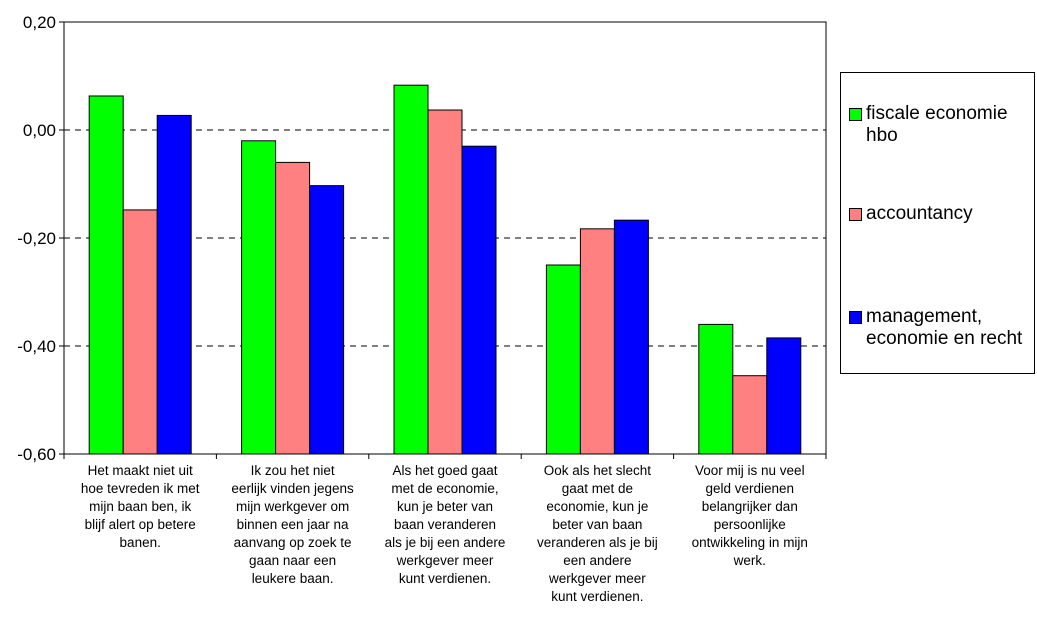 This screenshot has width=1037, height=623. What do you see at coordinates (292, 560) in the screenshot?
I see `x-category-label-line: gaan naar een` at bounding box center [292, 560].